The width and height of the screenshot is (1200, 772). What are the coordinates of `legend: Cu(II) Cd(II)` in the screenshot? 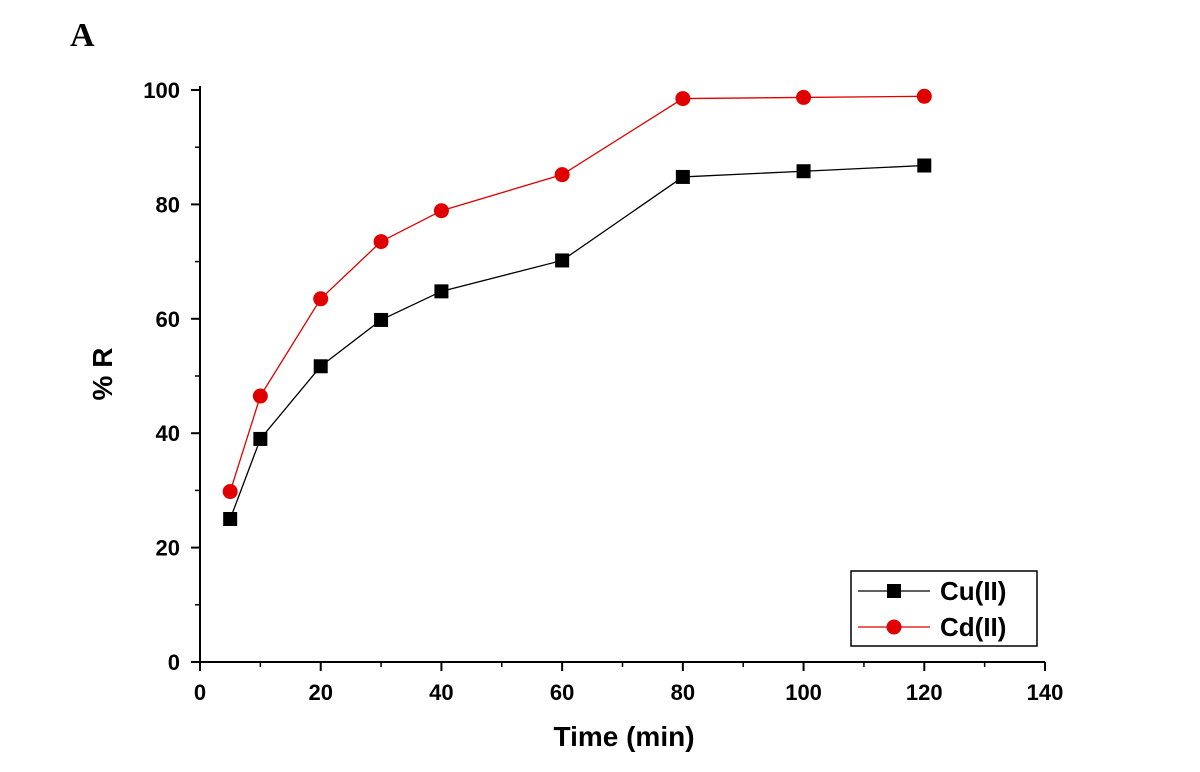 It's located at (944, 608).